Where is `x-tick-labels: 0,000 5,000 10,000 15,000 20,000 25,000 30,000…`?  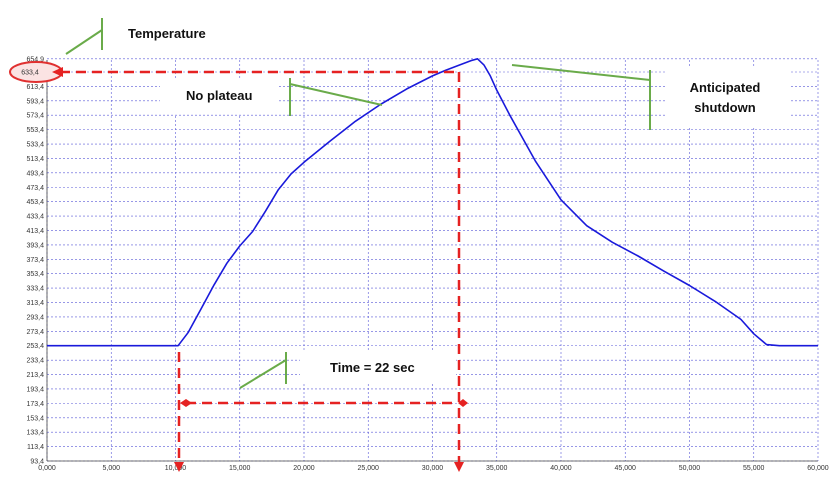 x-tick-labels: 0,000 5,000 10,000 15,000 20,000 25,000 30,000… is located at coordinates (433, 468).